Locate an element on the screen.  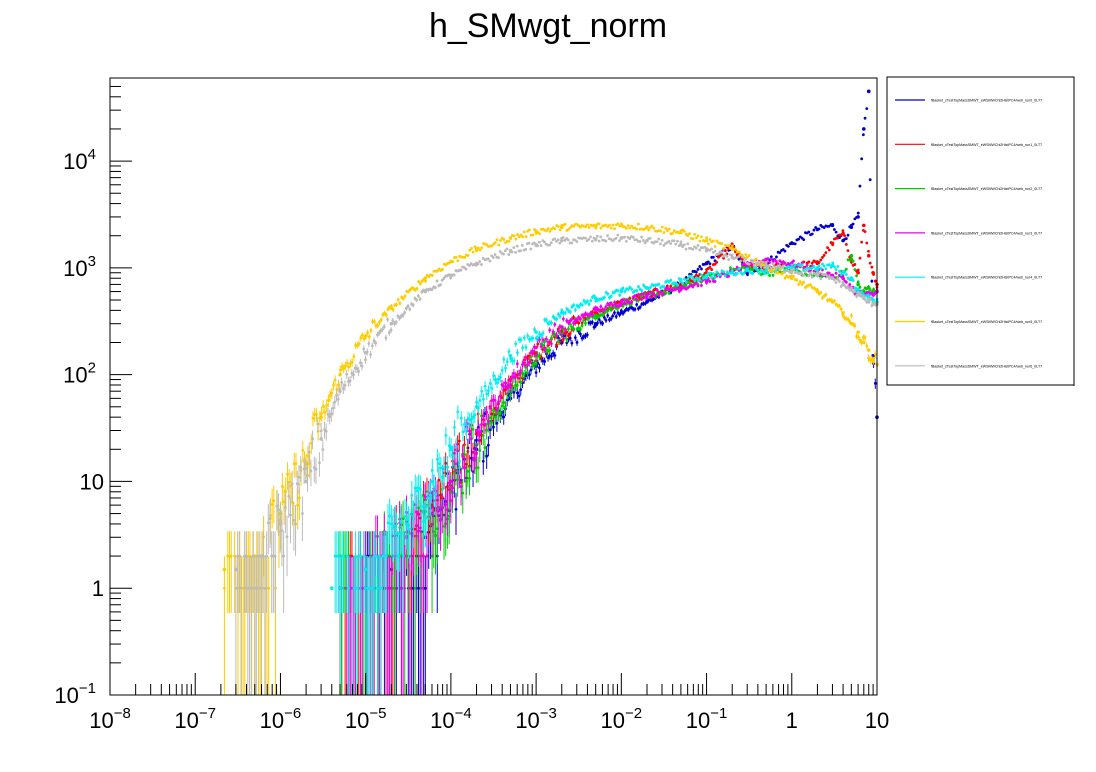
x-tick-label: 10⁻⁴ is located at coordinates (451, 719).